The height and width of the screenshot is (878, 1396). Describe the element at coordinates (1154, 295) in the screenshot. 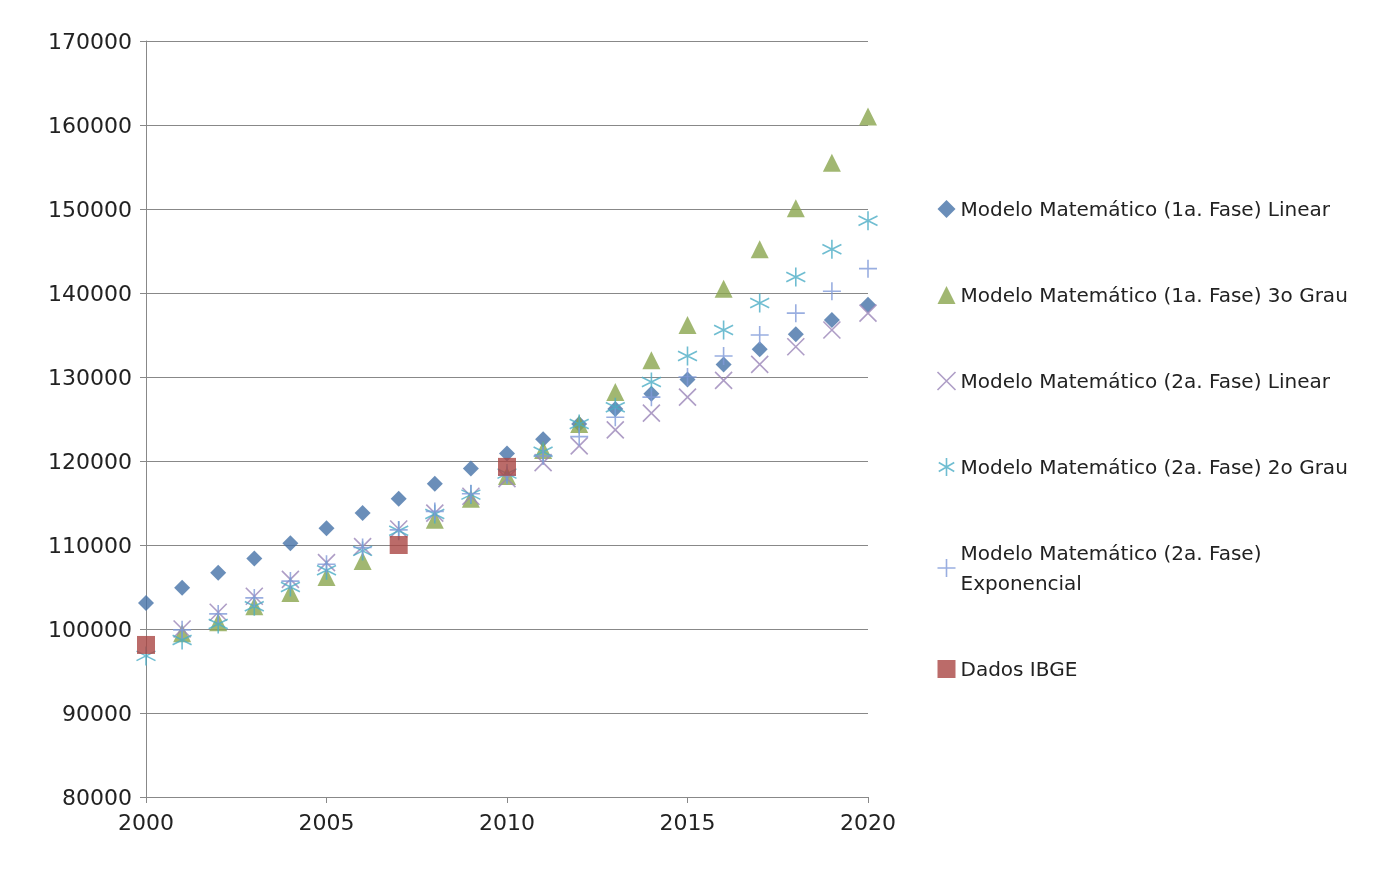

I see `legend-label: Modelo Matemático (1a. Fase) 3o Grau` at that location.